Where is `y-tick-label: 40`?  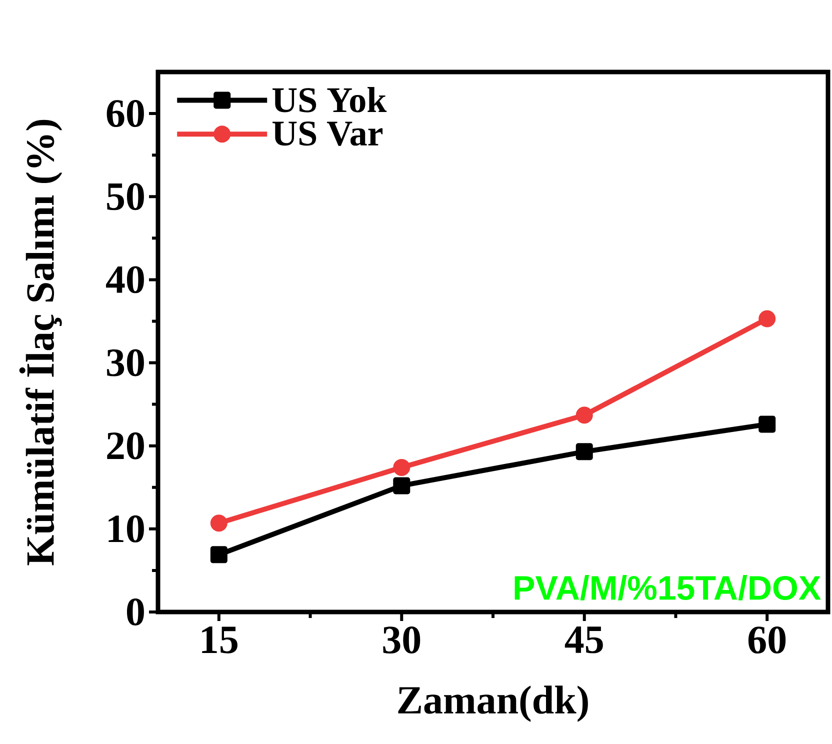
y-tick-label: 40 is located at coordinates (125, 280).